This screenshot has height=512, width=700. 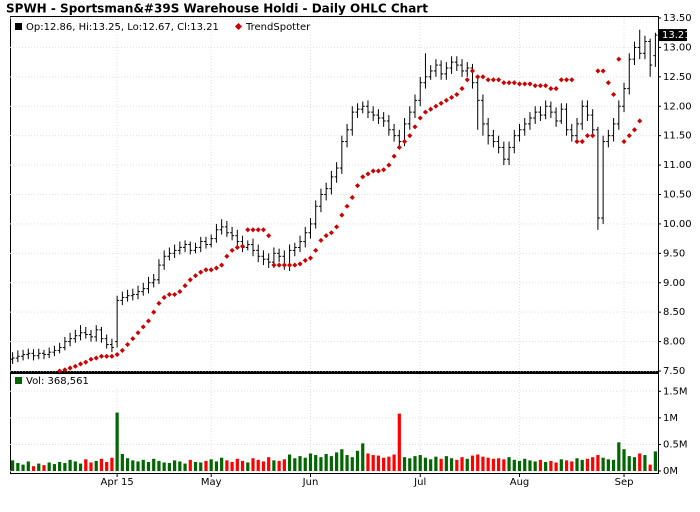 I want to click on y-tick-label: 9.50, so click(x=674, y=253).